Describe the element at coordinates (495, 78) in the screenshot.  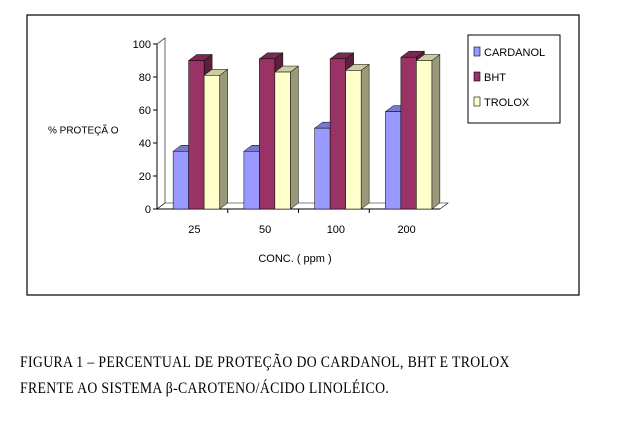
I see `legend-label-bht: BHT` at that location.